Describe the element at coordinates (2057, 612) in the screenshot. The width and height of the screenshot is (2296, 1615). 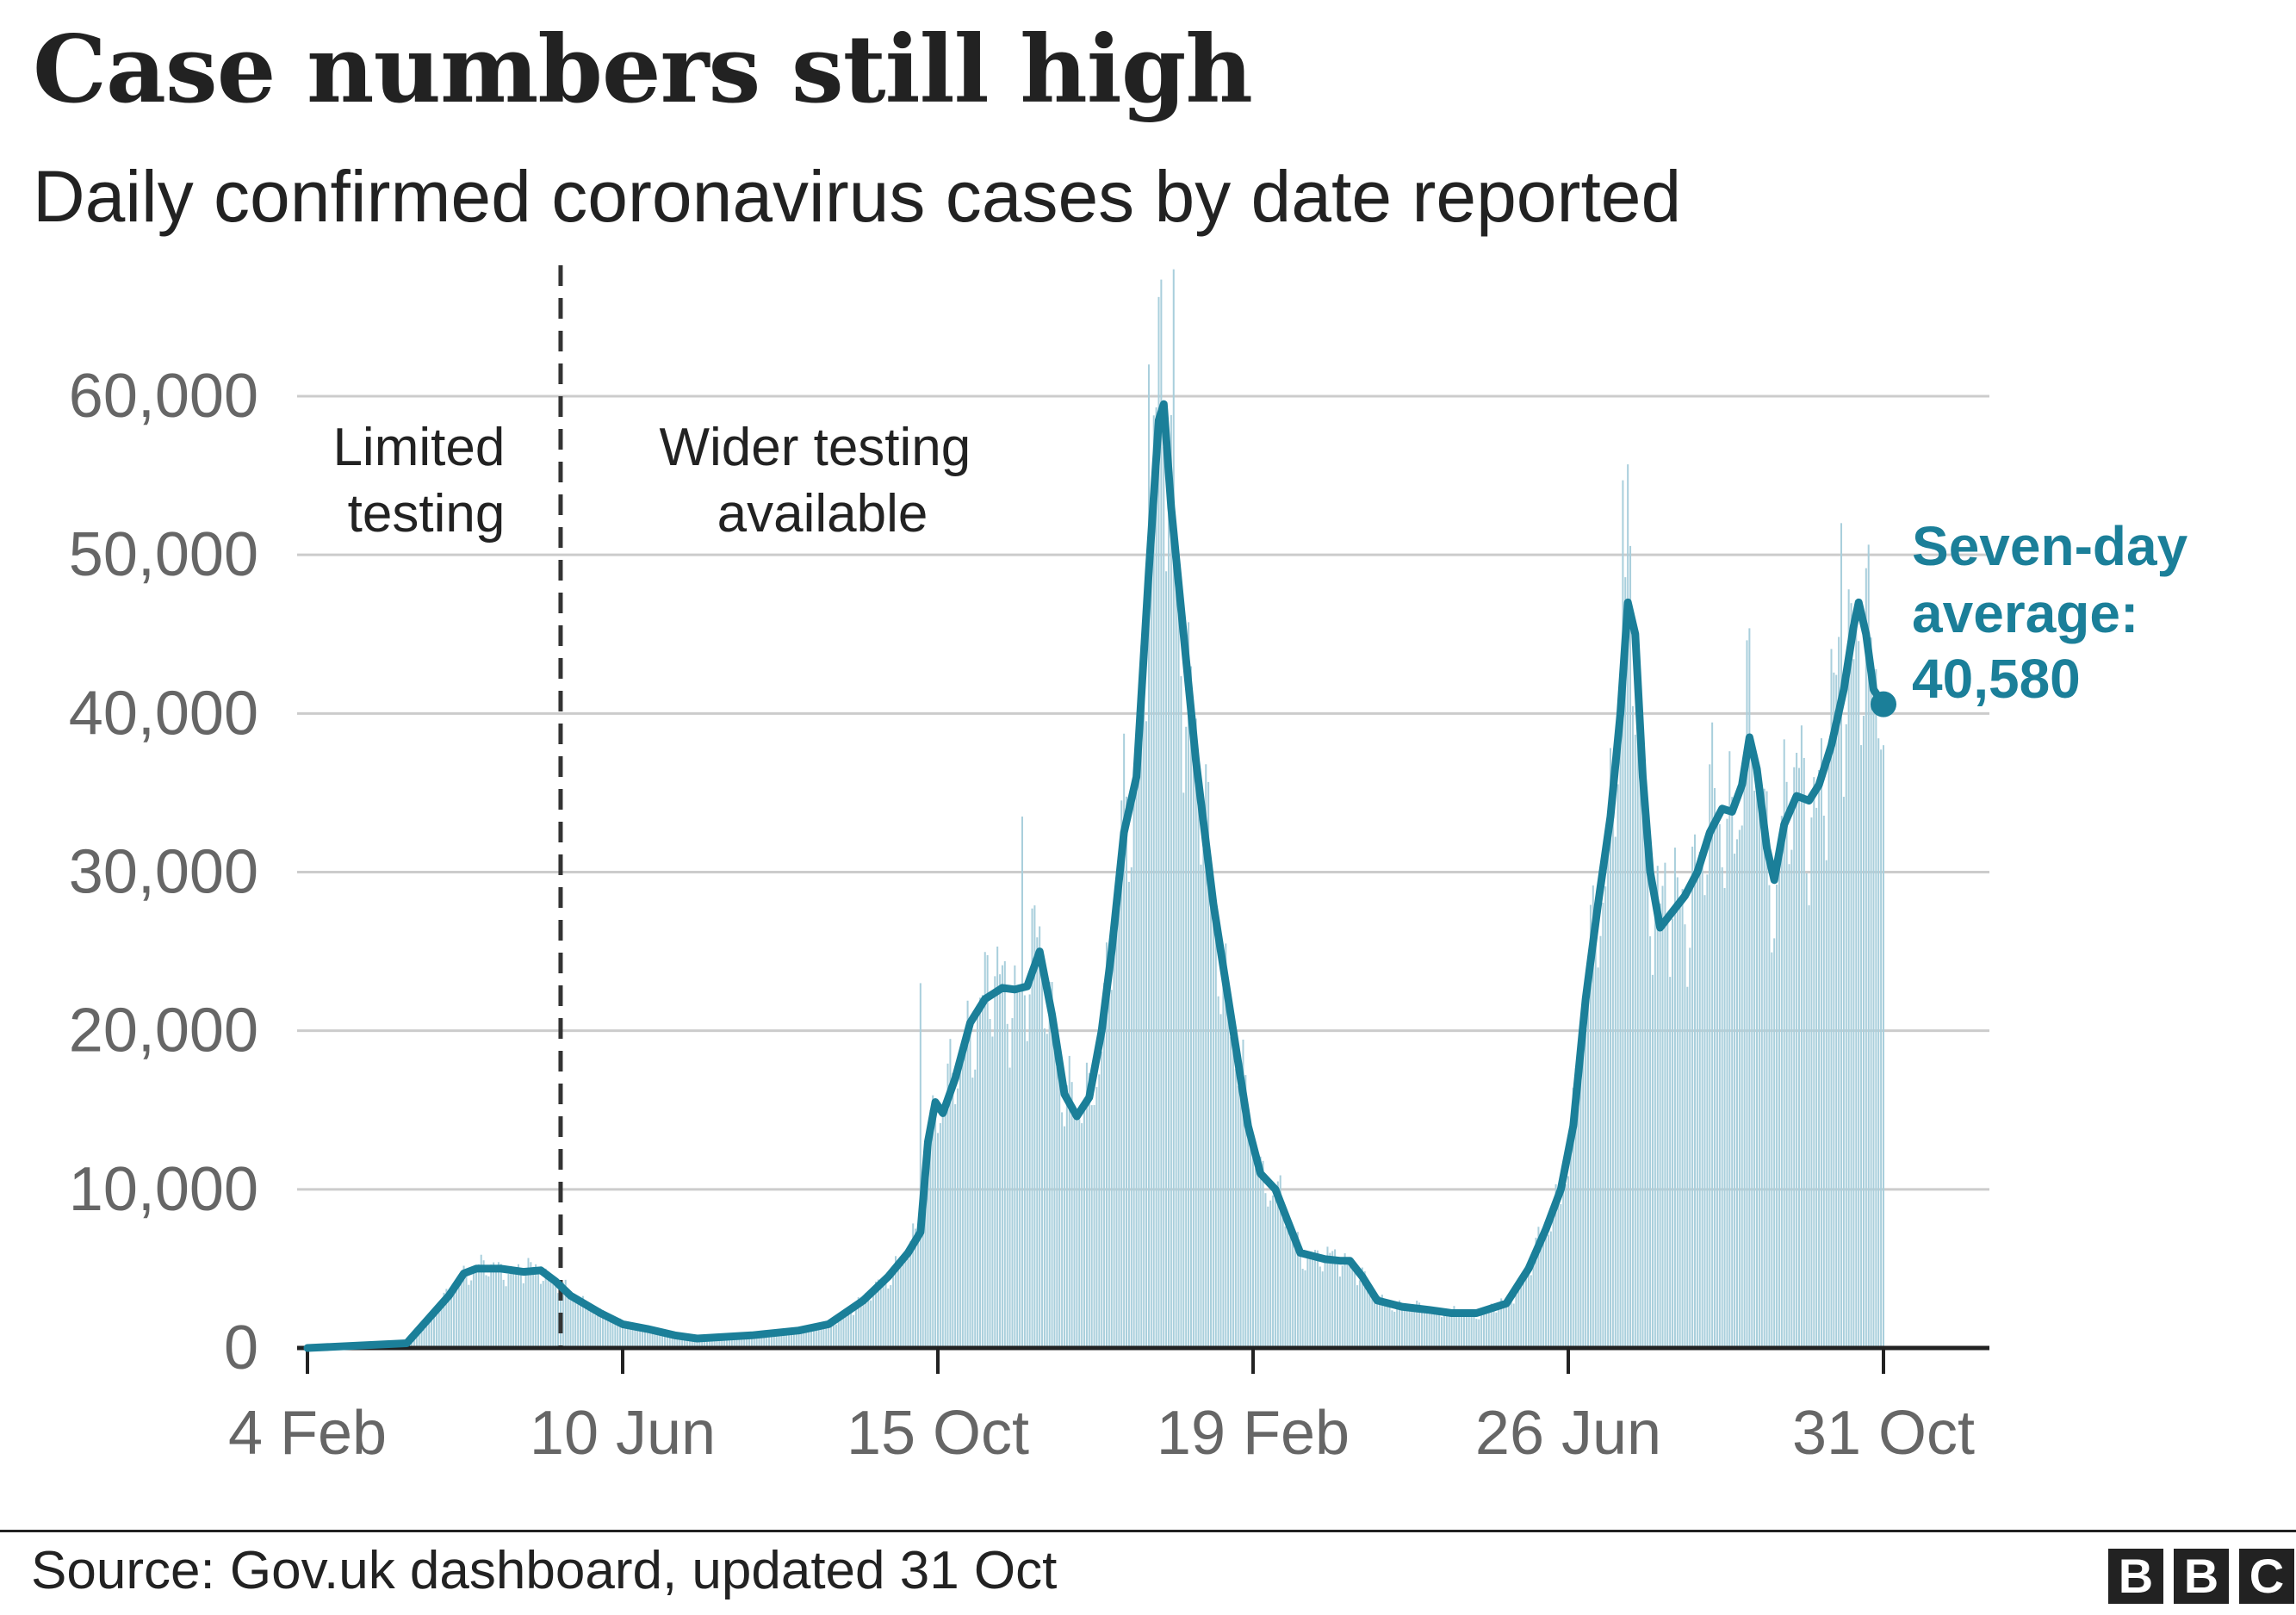
I see `seven-day-average-label: Seven-day average: 40,580` at that location.